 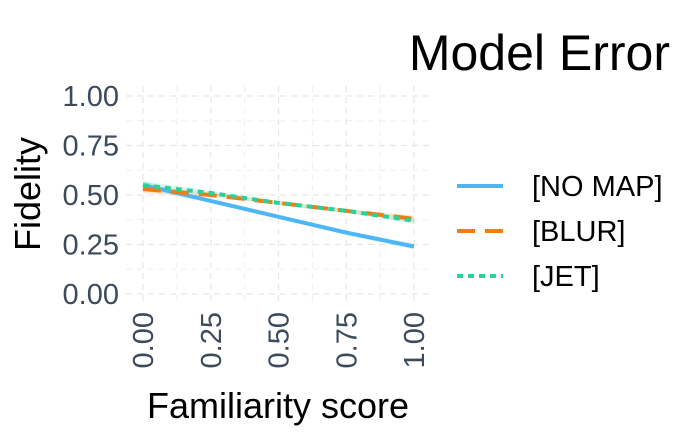 I want to click on y-tick-label: 0.75, so click(x=91, y=147).